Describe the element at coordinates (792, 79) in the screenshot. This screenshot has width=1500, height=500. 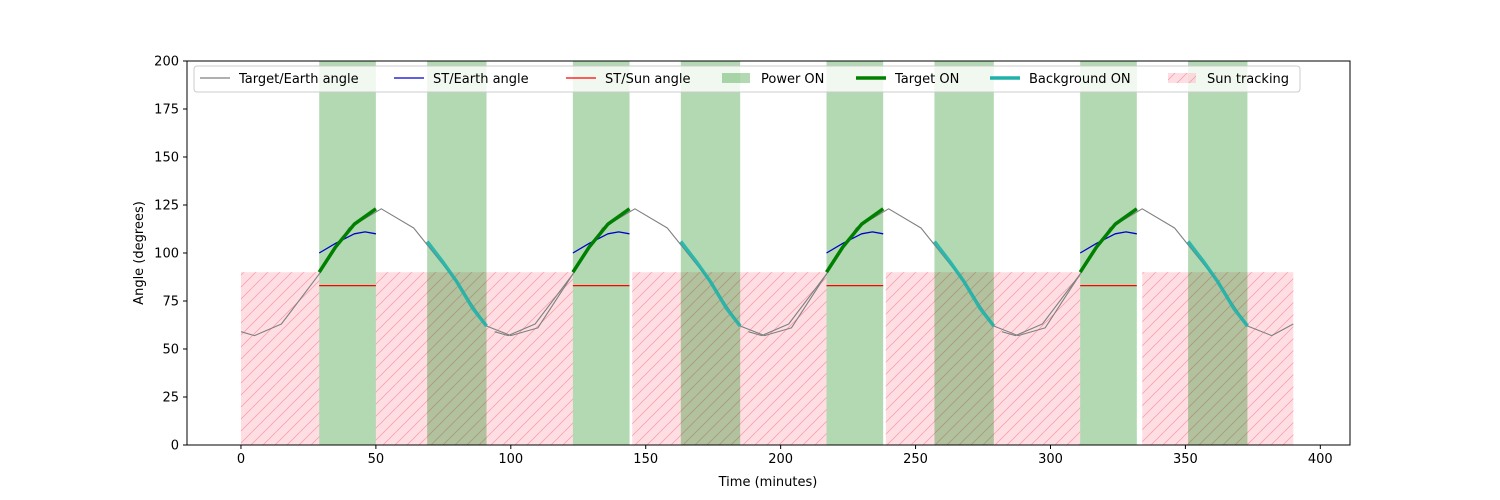
I see `legend-label-power-on: Power ON` at that location.